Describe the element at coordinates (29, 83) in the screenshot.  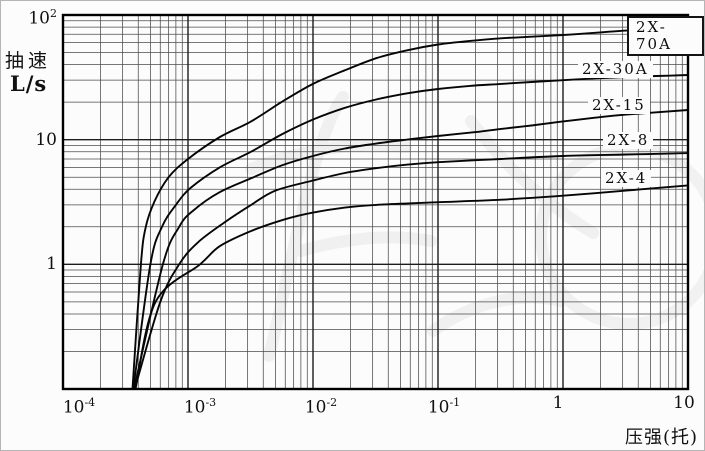
I see `y-axis-title-line2: L/s` at that location.